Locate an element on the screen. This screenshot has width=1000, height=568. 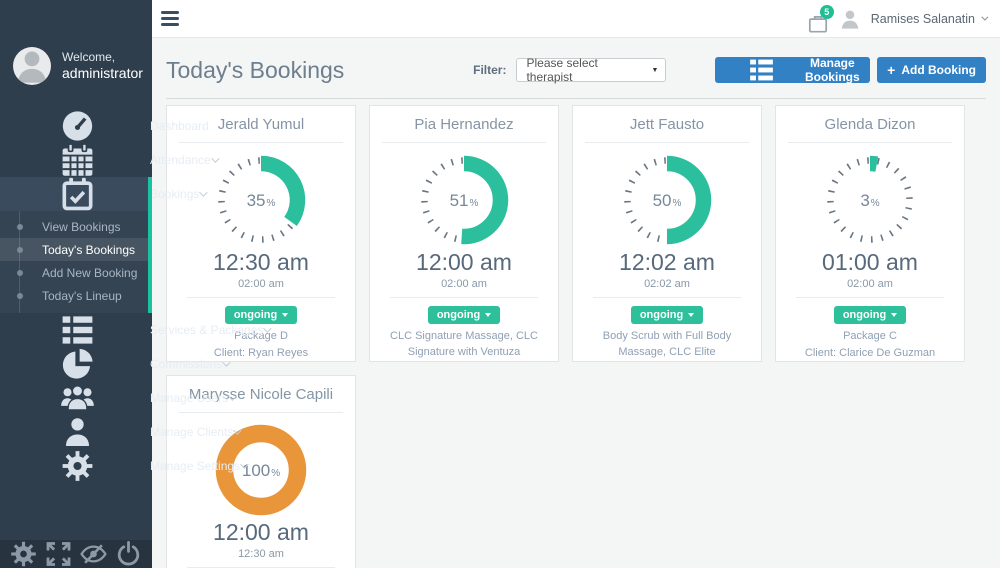
svg-text: 3% is located at coordinates (869, 200).